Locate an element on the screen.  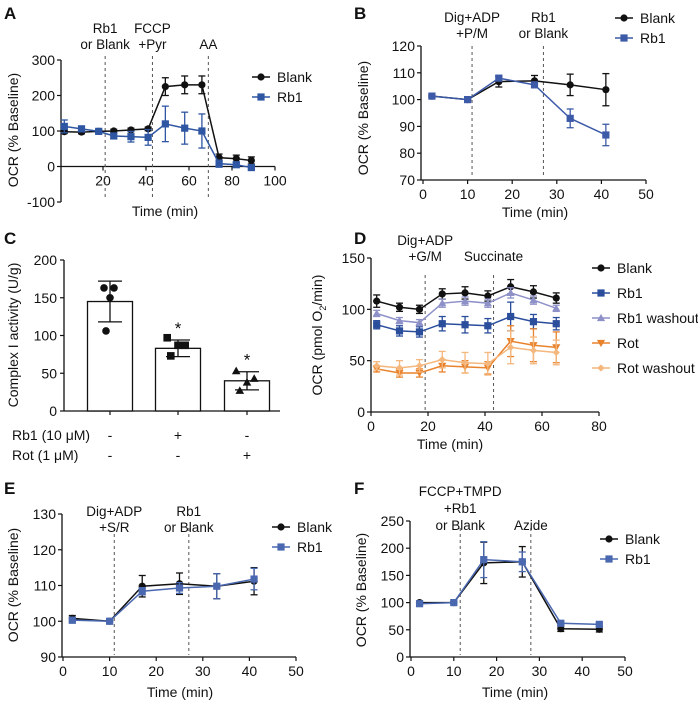
treatment-label: Rb1 (10 μM) is located at coordinates (51, 435).